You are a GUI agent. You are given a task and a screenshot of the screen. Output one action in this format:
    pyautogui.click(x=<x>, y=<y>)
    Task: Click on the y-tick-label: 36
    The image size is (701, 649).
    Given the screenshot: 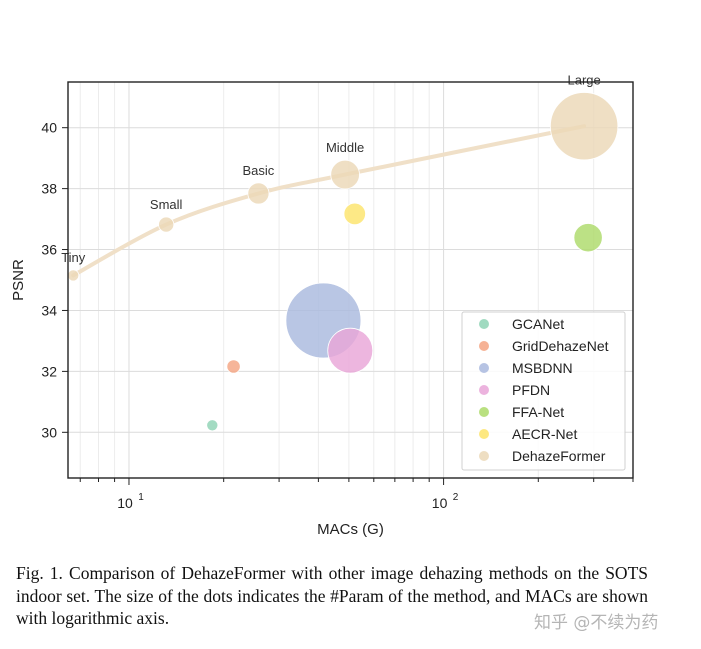 What is the action you would take?
    pyautogui.click(x=49, y=250)
    